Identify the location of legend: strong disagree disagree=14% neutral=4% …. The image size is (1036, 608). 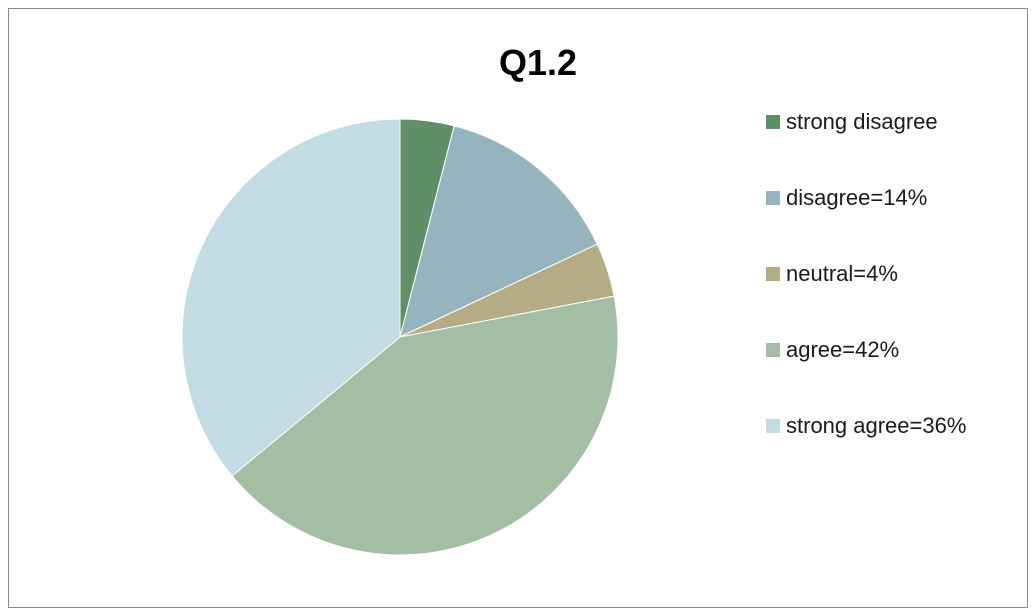
(866, 296).